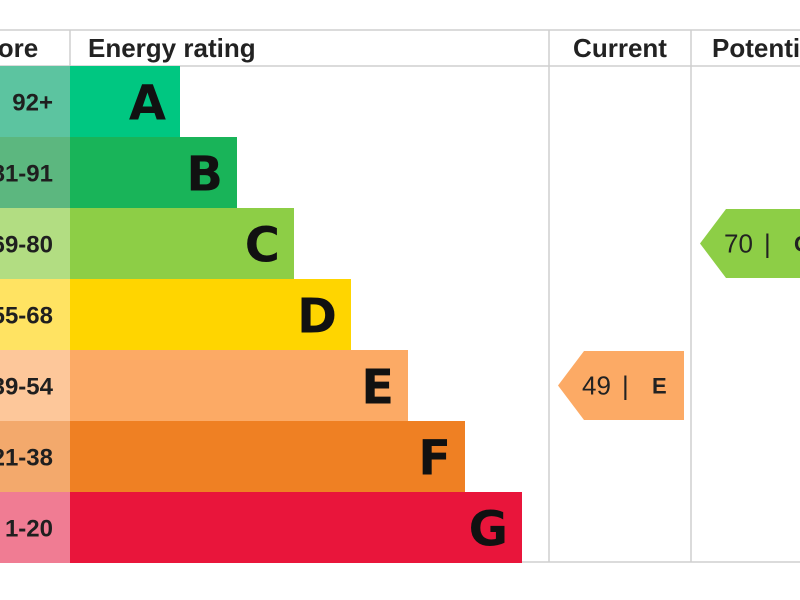 The width and height of the screenshot is (800, 600). What do you see at coordinates (262, 246) in the screenshot?
I see `rating-letter-c: C` at bounding box center [262, 246].